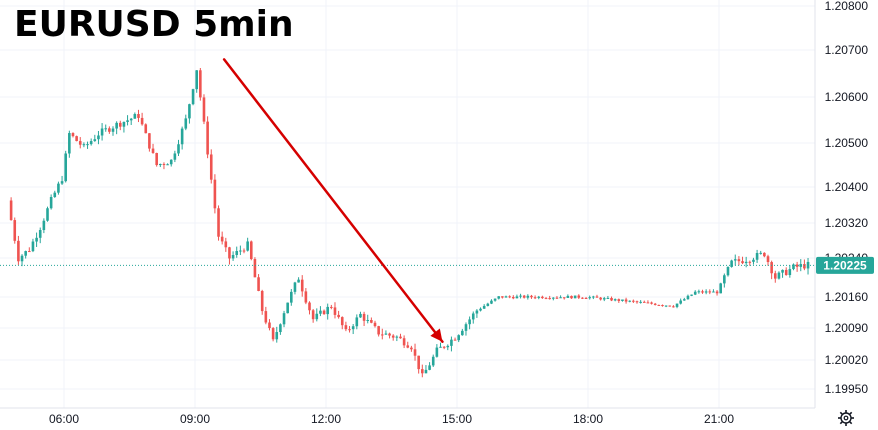 Image resolution: width=878 pixels, height=430 pixels. What do you see at coordinates (326, 419) in the screenshot?
I see `x-tick-label: 12:00` at bounding box center [326, 419].